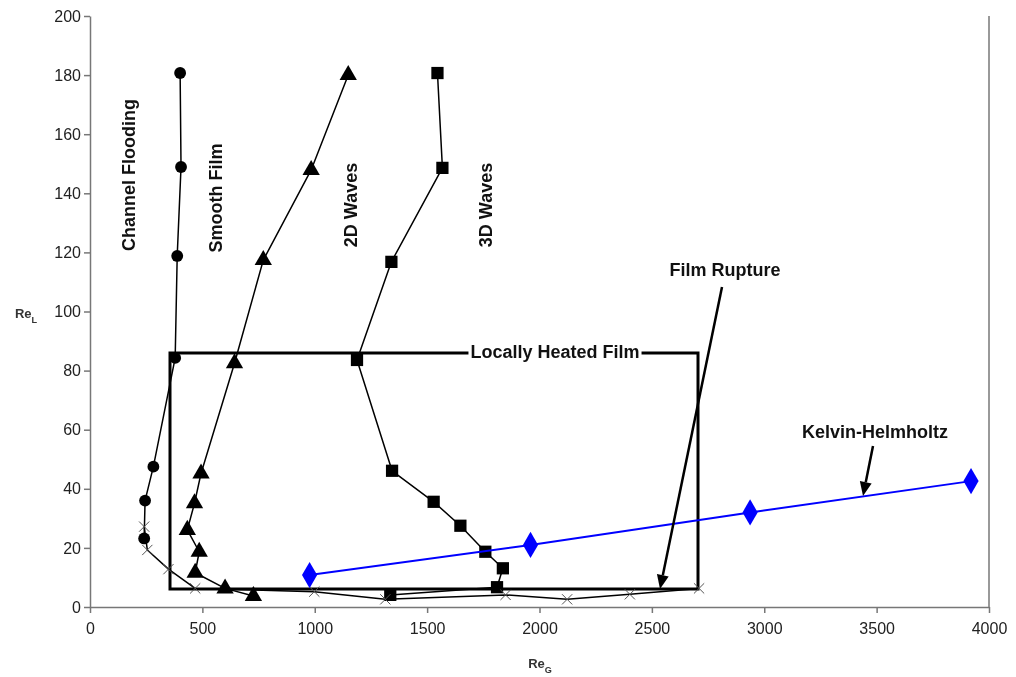 This screenshot has width=1016, height=677. I want to click on y-tick-label: 140, so click(68, 193).